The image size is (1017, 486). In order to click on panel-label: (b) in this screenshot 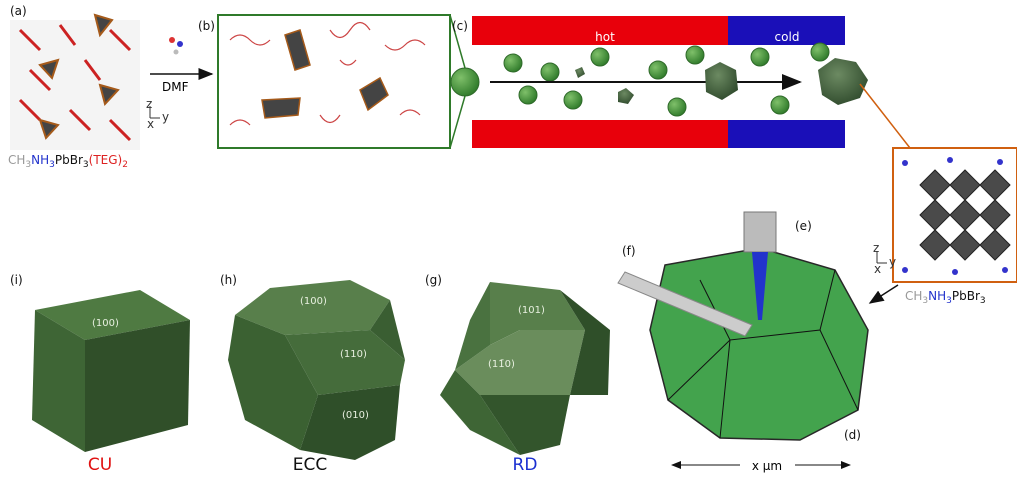, I will do `click(206, 26)`.